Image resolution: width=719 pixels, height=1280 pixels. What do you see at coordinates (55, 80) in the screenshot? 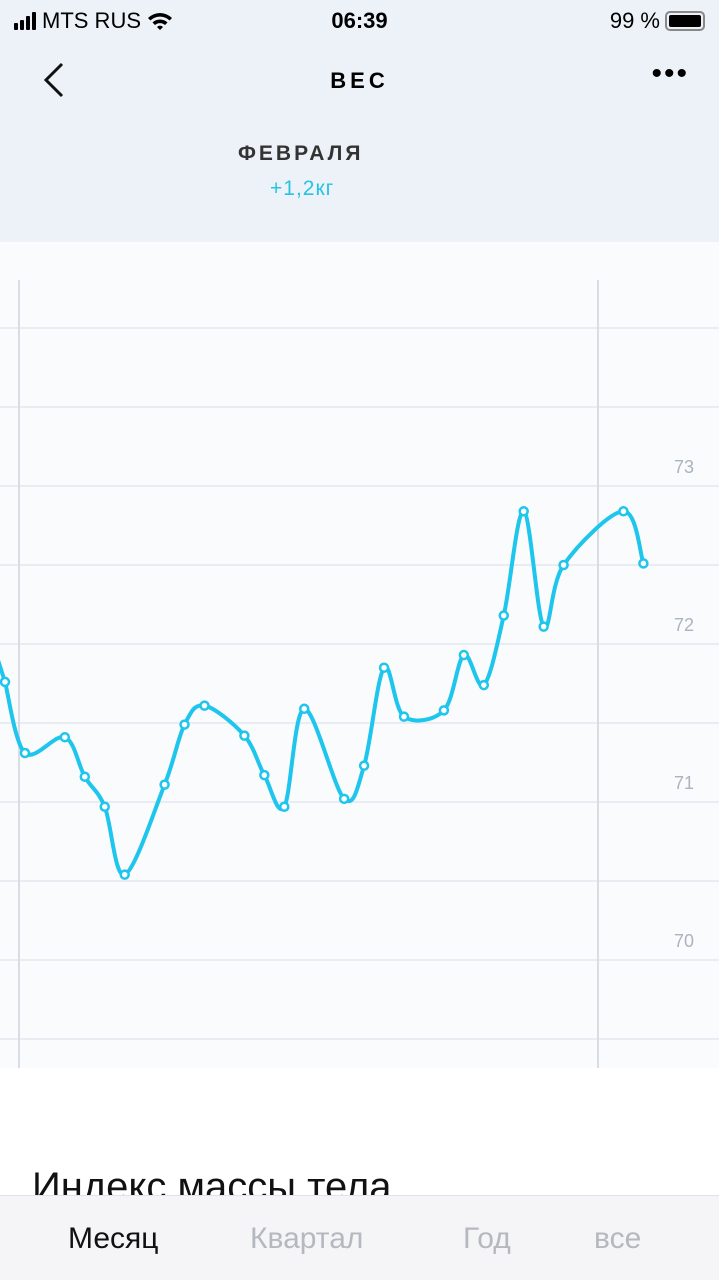
I see `back-icon` at bounding box center [55, 80].